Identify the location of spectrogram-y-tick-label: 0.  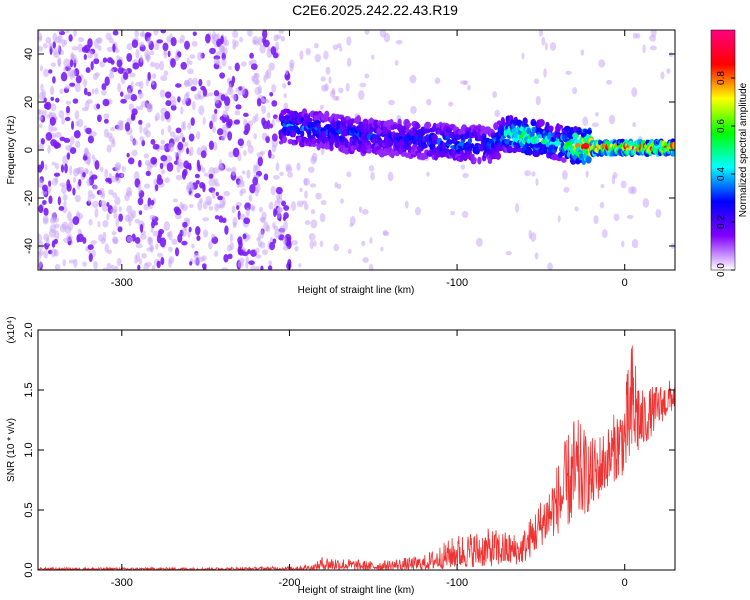
(29, 150).